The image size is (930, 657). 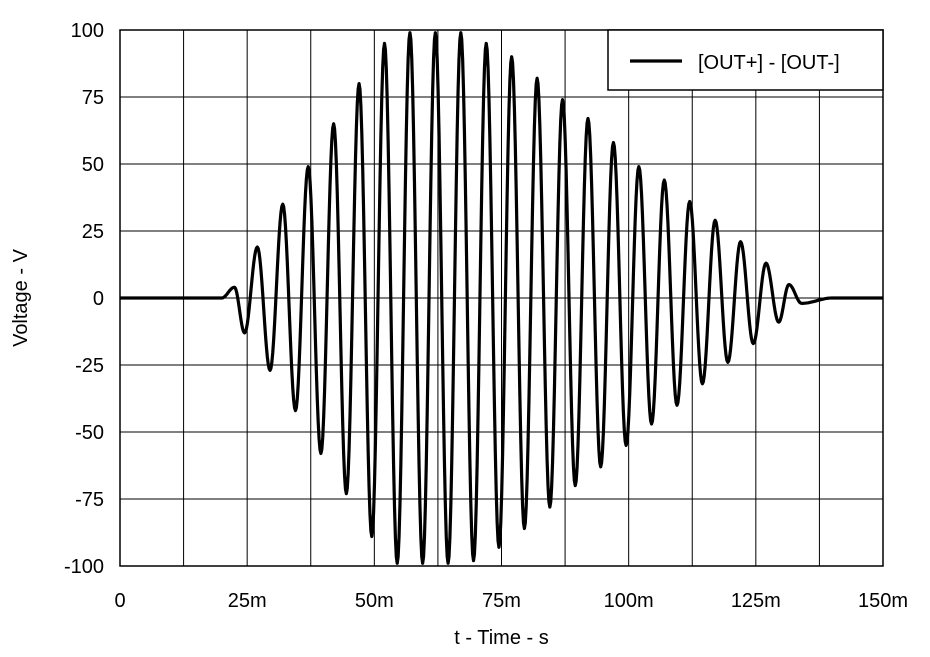 I want to click on x-tick-label: 100m, so click(x=629, y=601).